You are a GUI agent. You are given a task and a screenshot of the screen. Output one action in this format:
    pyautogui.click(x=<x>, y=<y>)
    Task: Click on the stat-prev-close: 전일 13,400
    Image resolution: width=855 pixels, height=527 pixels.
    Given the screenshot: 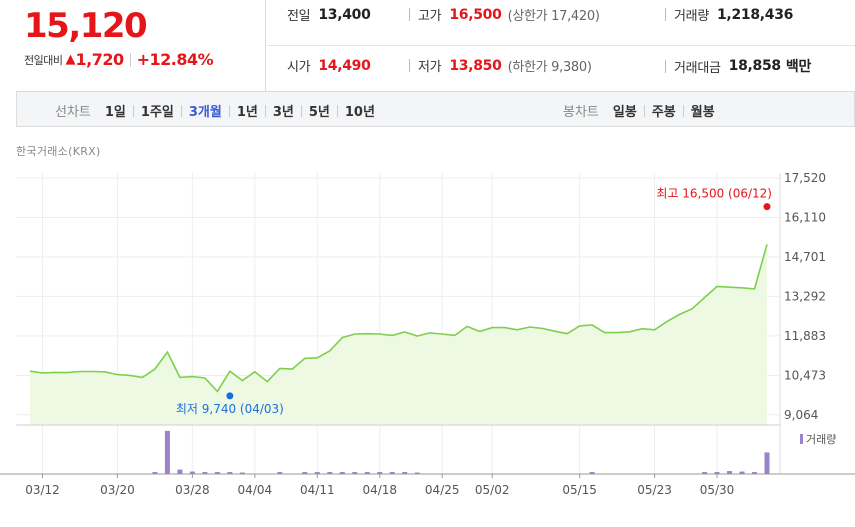 What is the action you would take?
    pyautogui.click(x=329, y=15)
    